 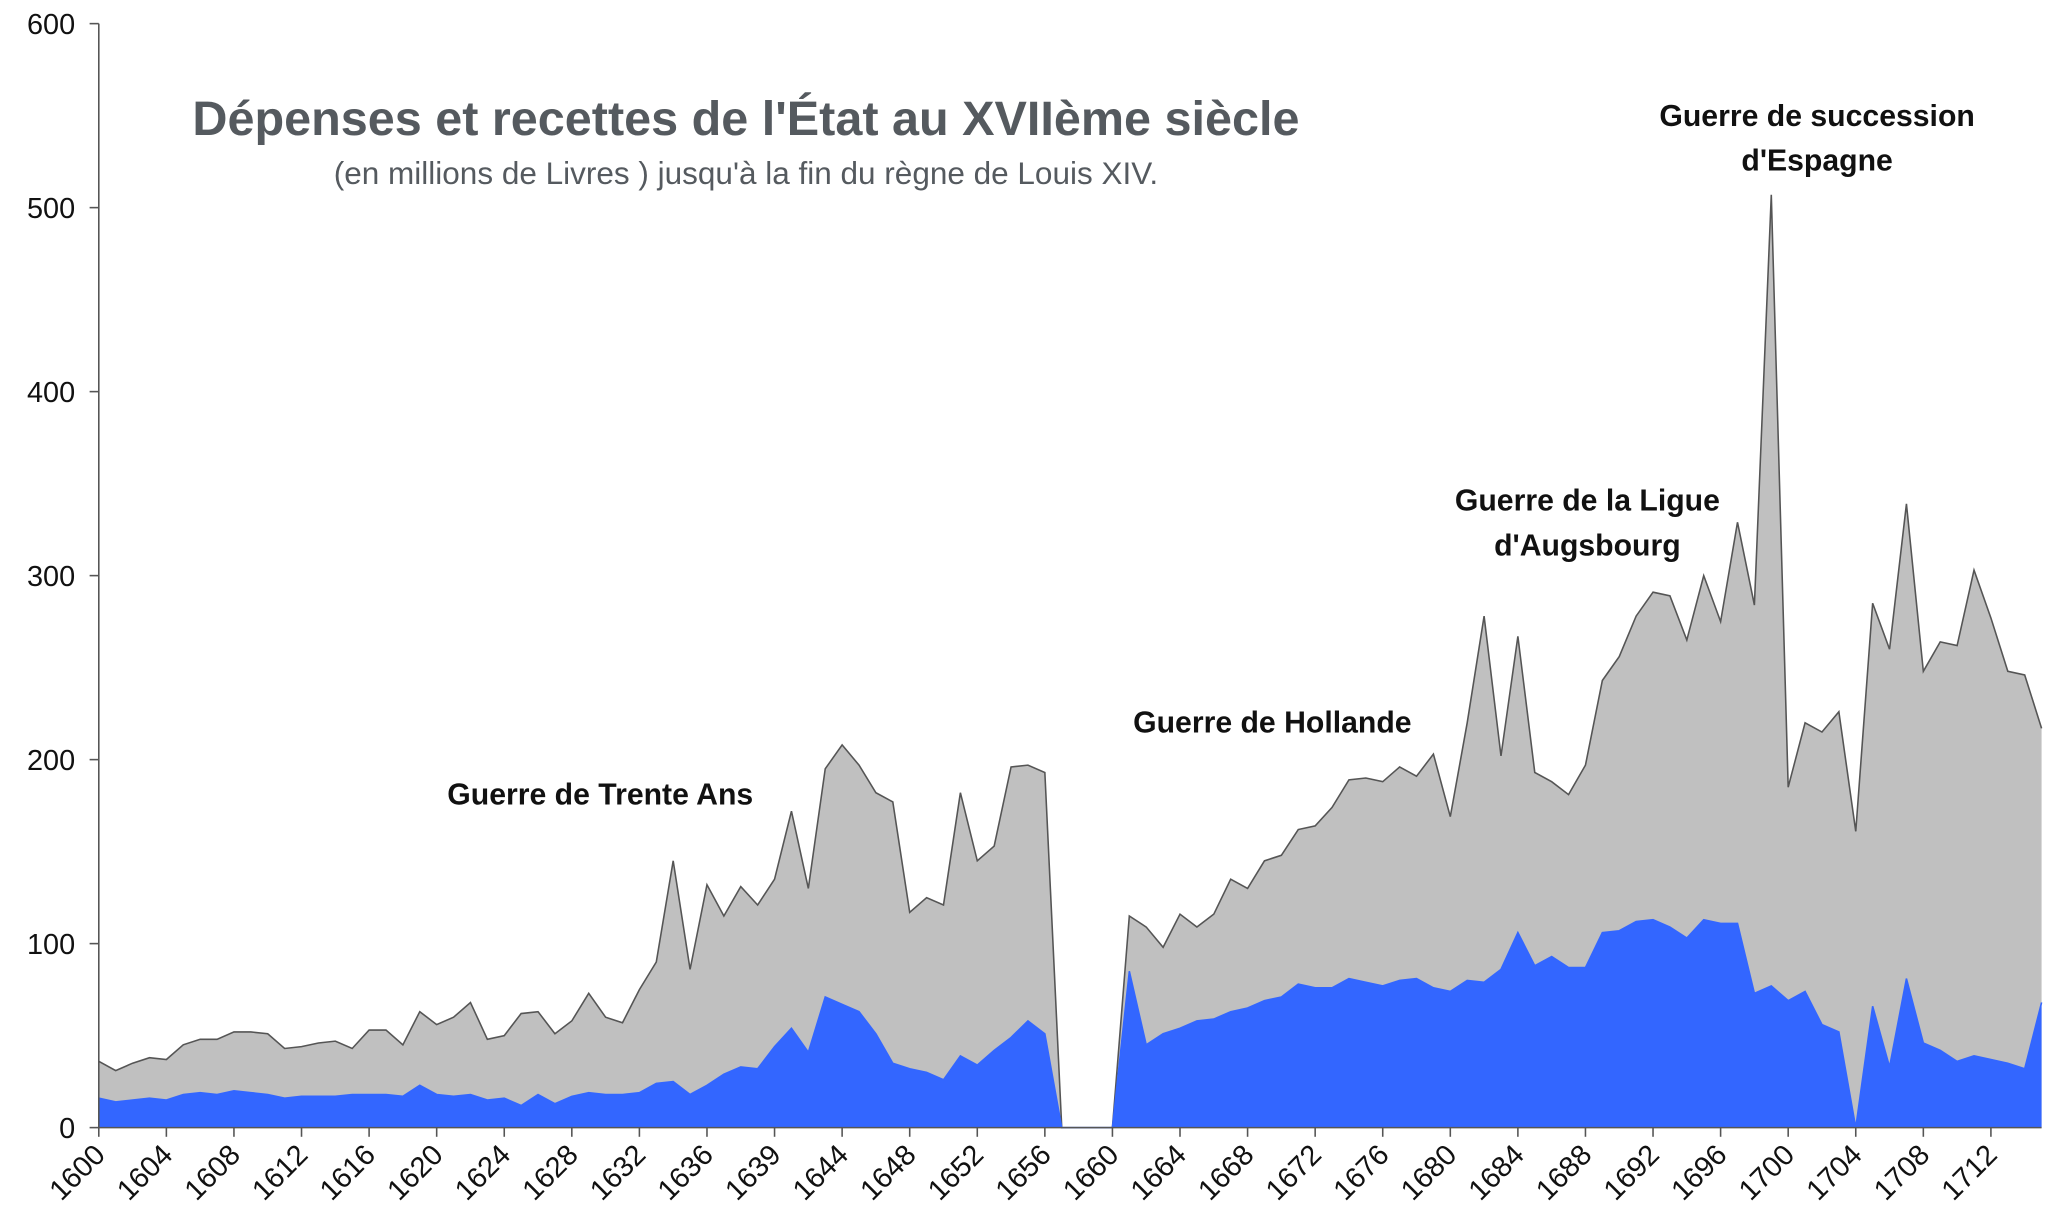 What do you see at coordinates (51, 945) in the screenshot?
I see `y-tick-label: 100` at bounding box center [51, 945].